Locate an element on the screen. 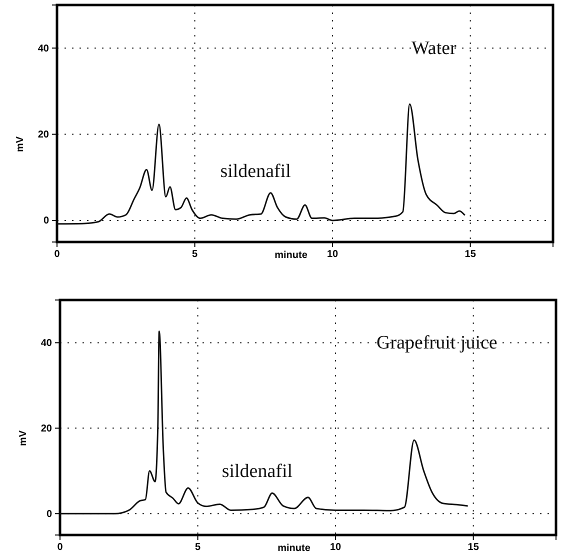 The height and width of the screenshot is (559, 564). annotation: Water is located at coordinates (435, 49).